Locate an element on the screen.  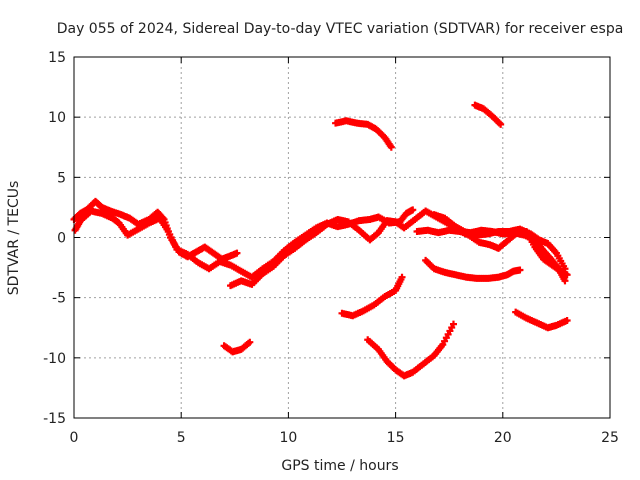
x-tick-label: 5 is located at coordinates (181, 438).